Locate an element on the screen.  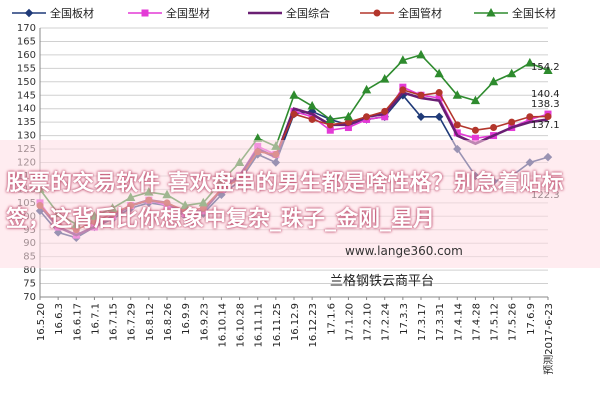
end-value-label: 137.1 is located at coordinates (545, 125).